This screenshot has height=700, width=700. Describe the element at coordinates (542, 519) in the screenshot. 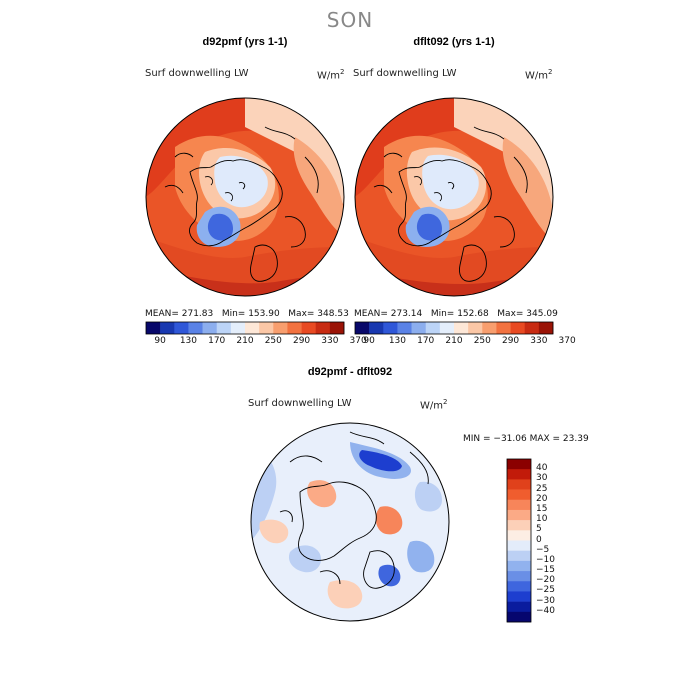

I see `difference-colorbar-tick-label: 10` at that location.